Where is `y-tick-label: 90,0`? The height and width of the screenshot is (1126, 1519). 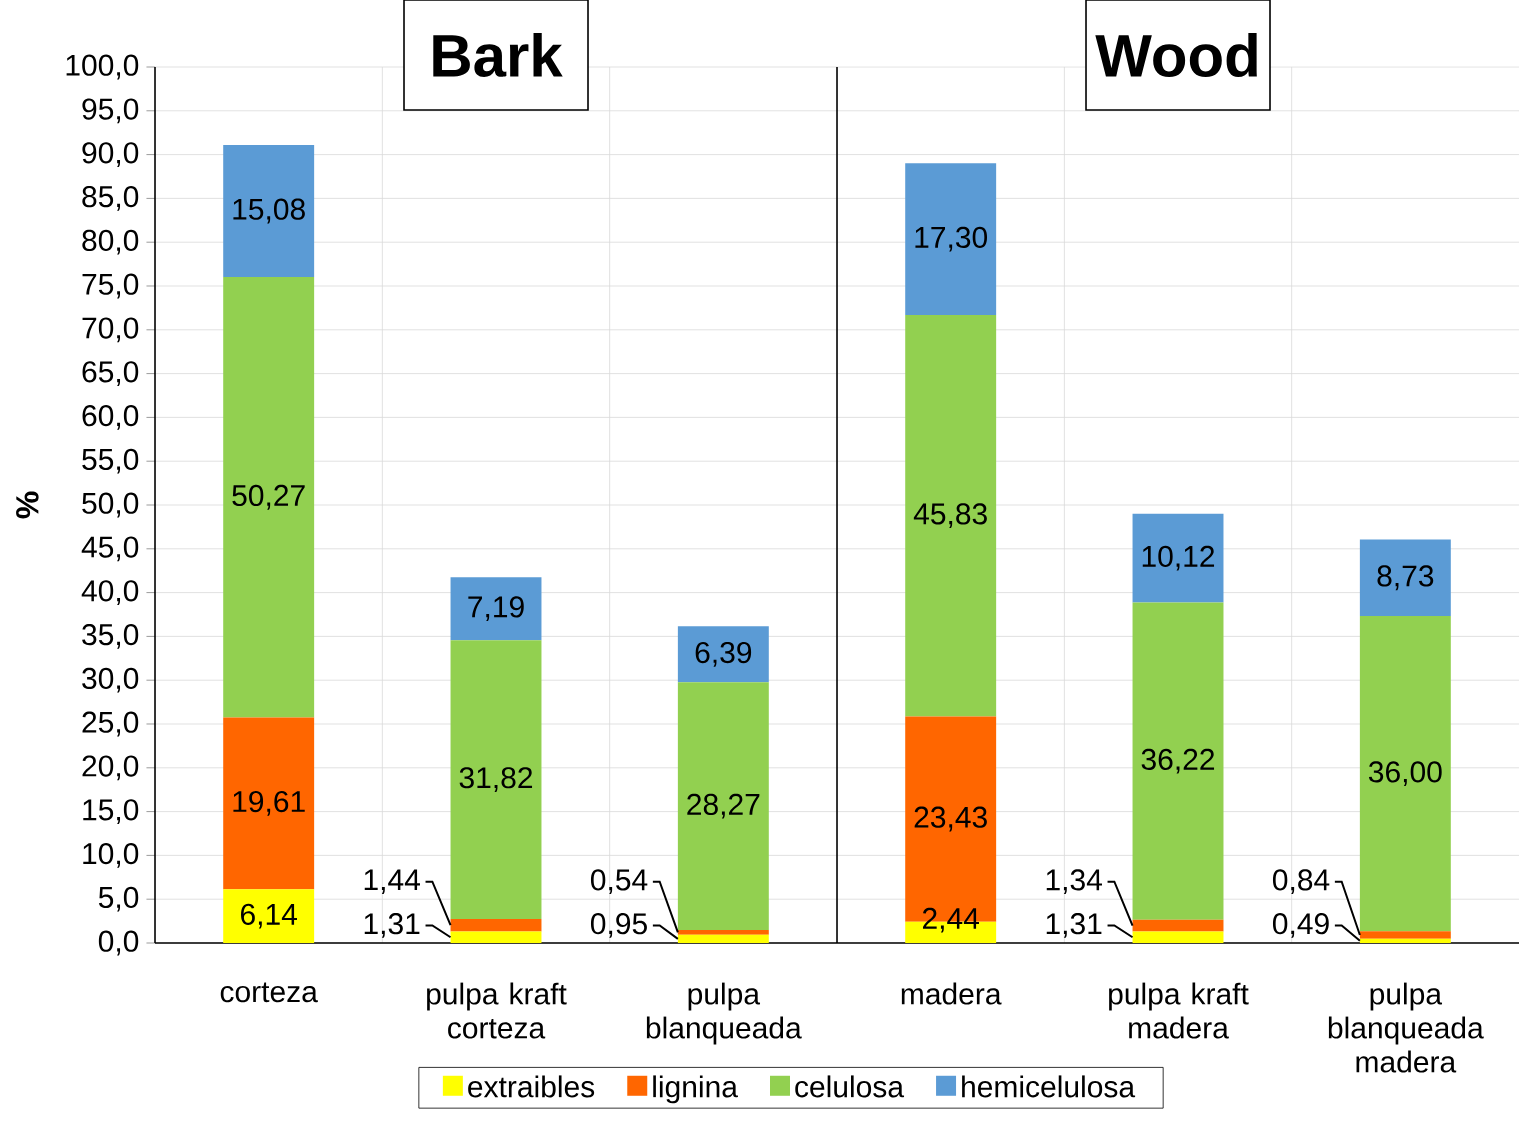 y-tick-label: 90,0 is located at coordinates (110, 154).